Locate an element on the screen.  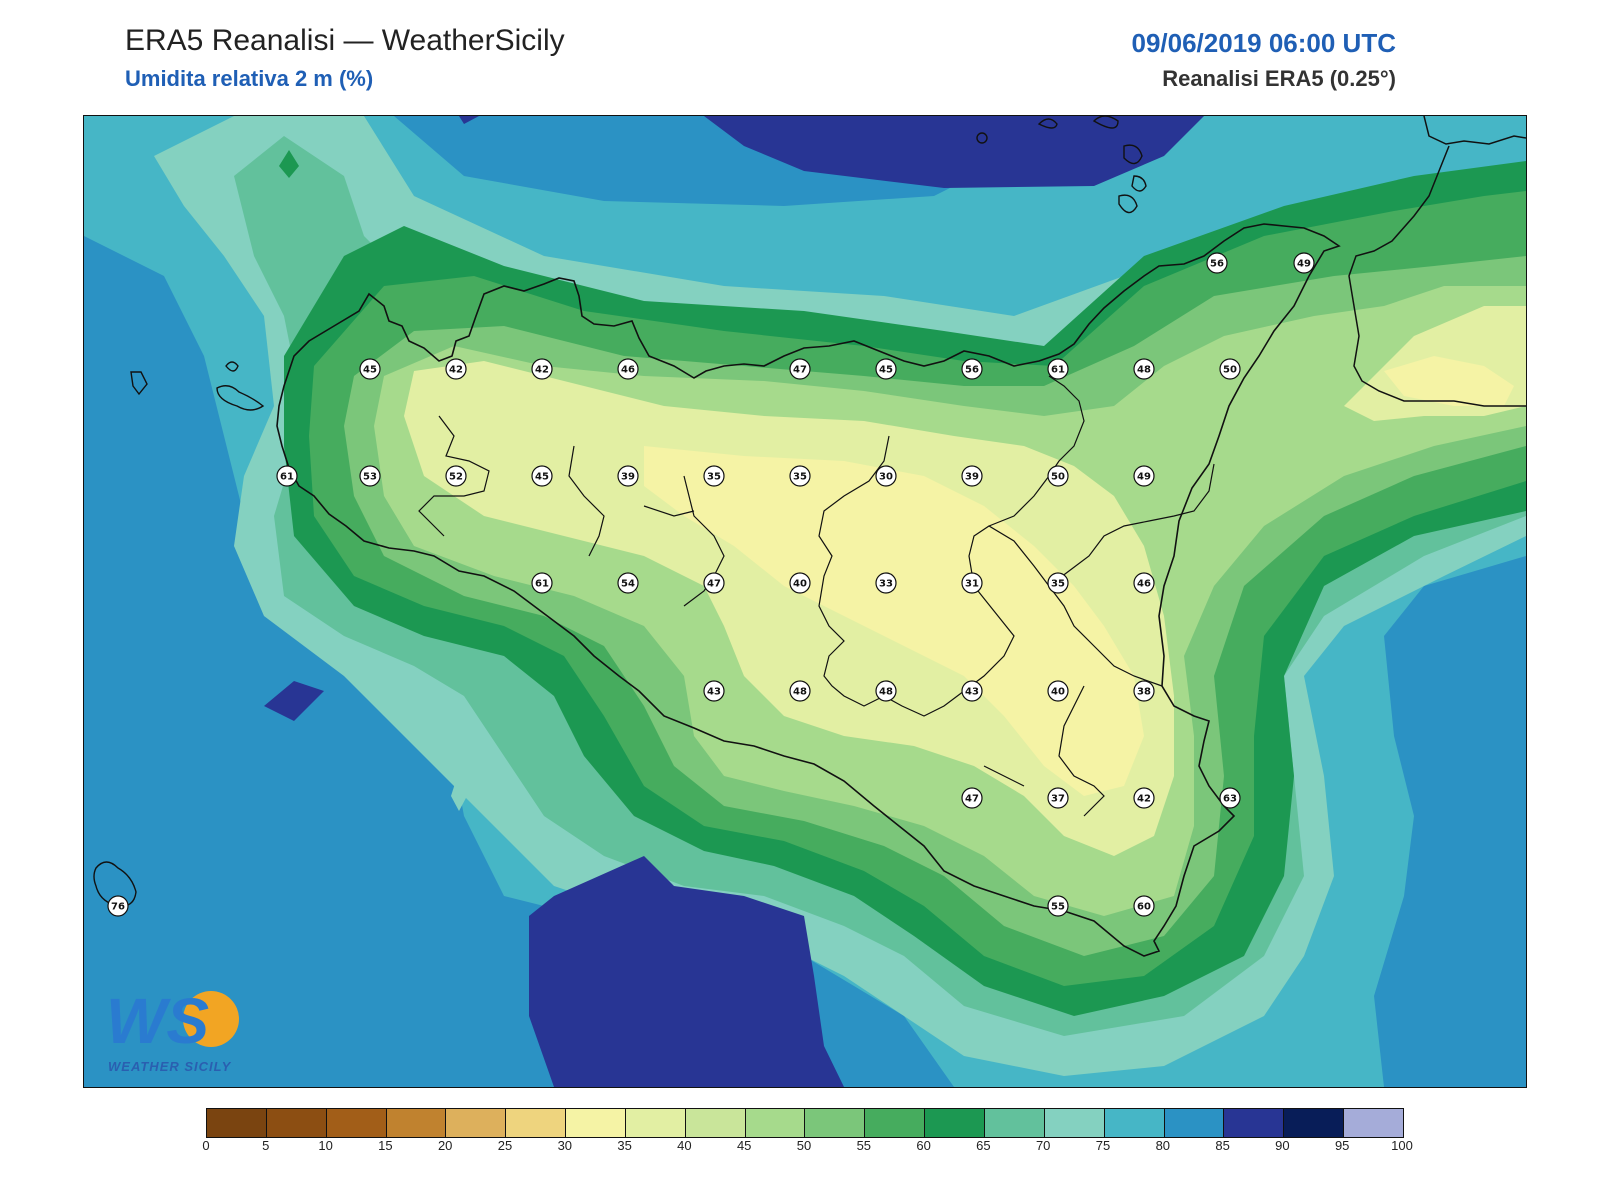
station-marker: 76 is located at coordinates (118, 906).